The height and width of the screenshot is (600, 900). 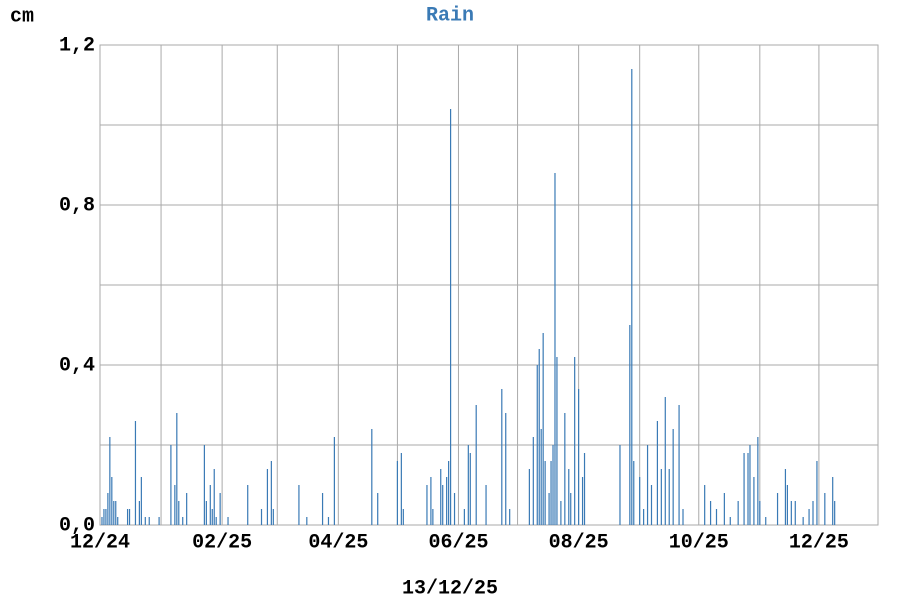 I want to click on x-tick-label: 10/25, so click(x=699, y=542).